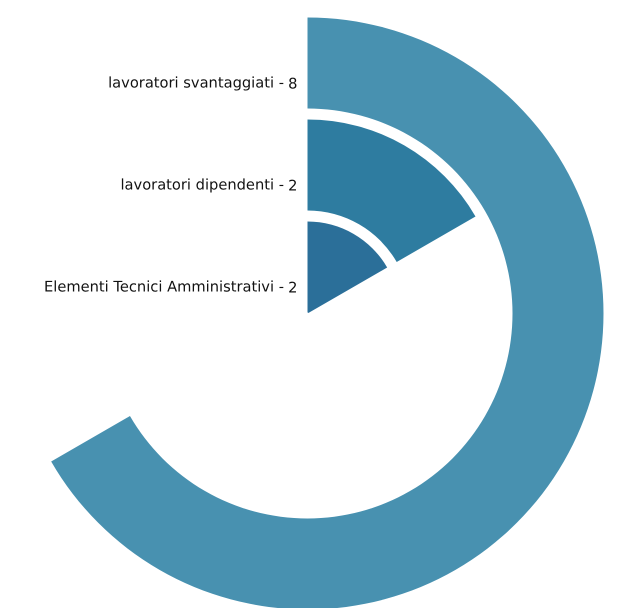 The height and width of the screenshot is (608, 617). Describe the element at coordinates (202, 185) in the screenshot. I see `category-label: lavoratori dipendenti -` at that location.